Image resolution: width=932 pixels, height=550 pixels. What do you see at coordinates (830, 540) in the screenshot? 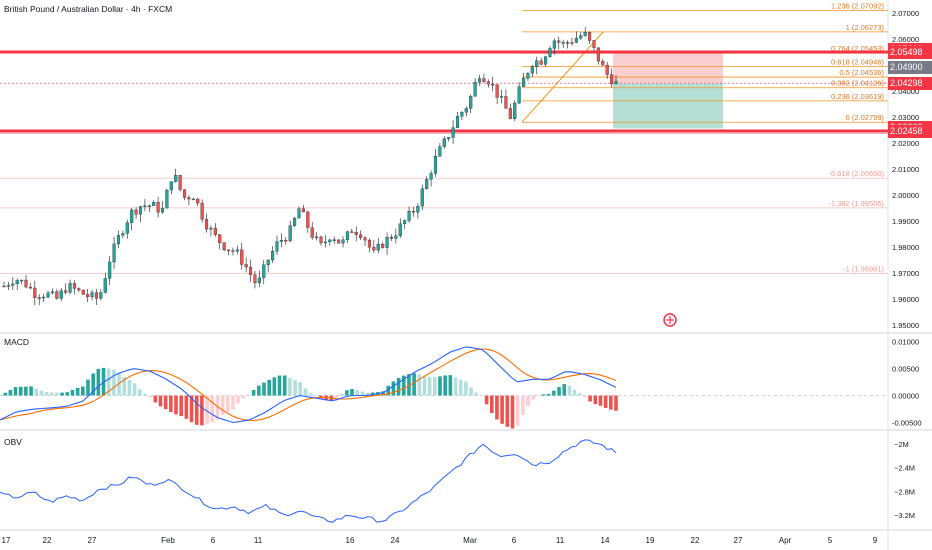
I see `time-axis-tick: 5` at bounding box center [830, 540].